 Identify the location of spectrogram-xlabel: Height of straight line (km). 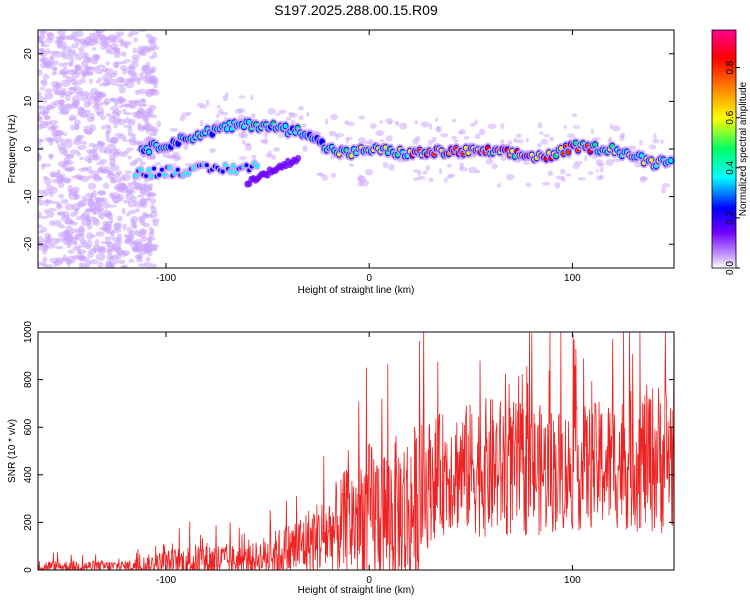
(356, 290).